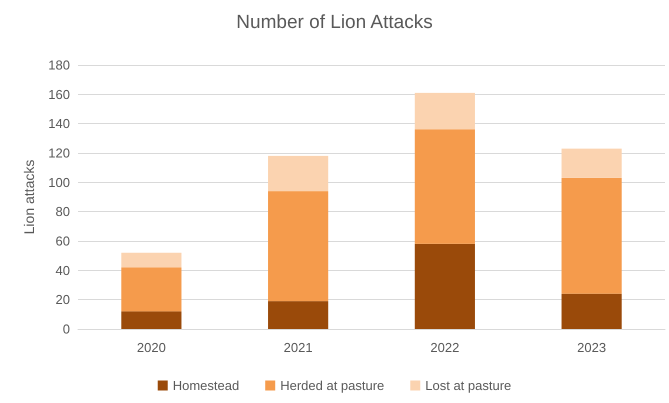  What do you see at coordinates (468, 385) in the screenshot?
I see `legend-label: Lost at pasture` at bounding box center [468, 385].